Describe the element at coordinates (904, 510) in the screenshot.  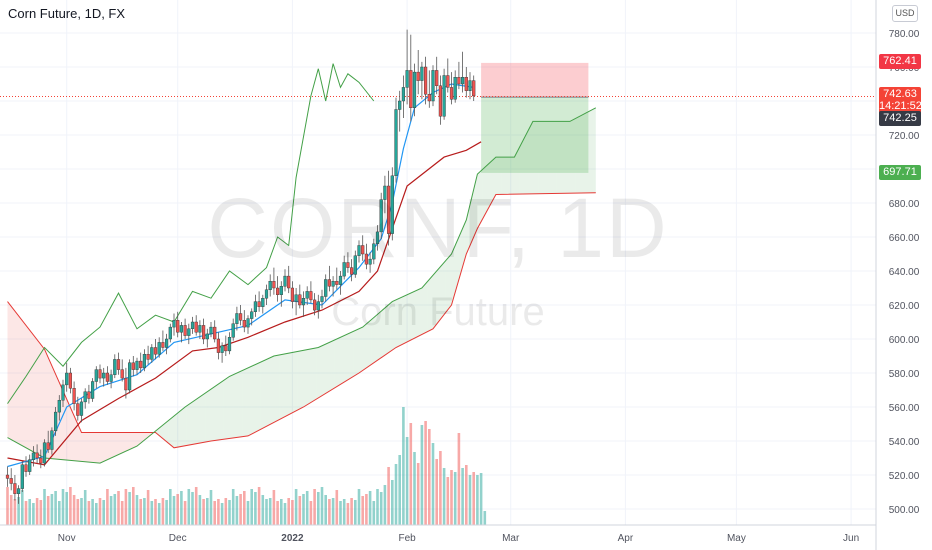
I see `y-tick-label: 500.00` at that location.